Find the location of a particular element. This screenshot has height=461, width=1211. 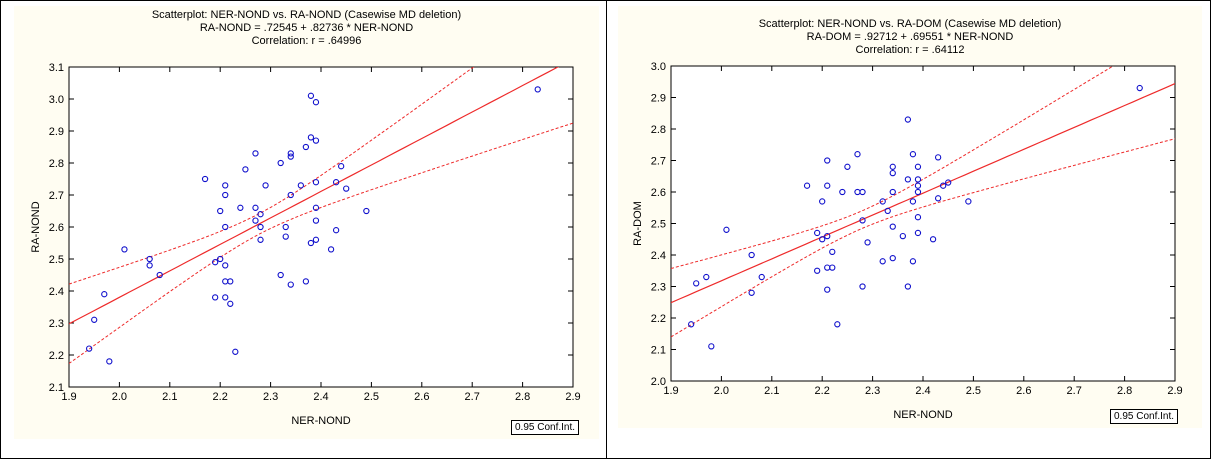

y-tick-label: 2.8 is located at coordinates (658, 130).